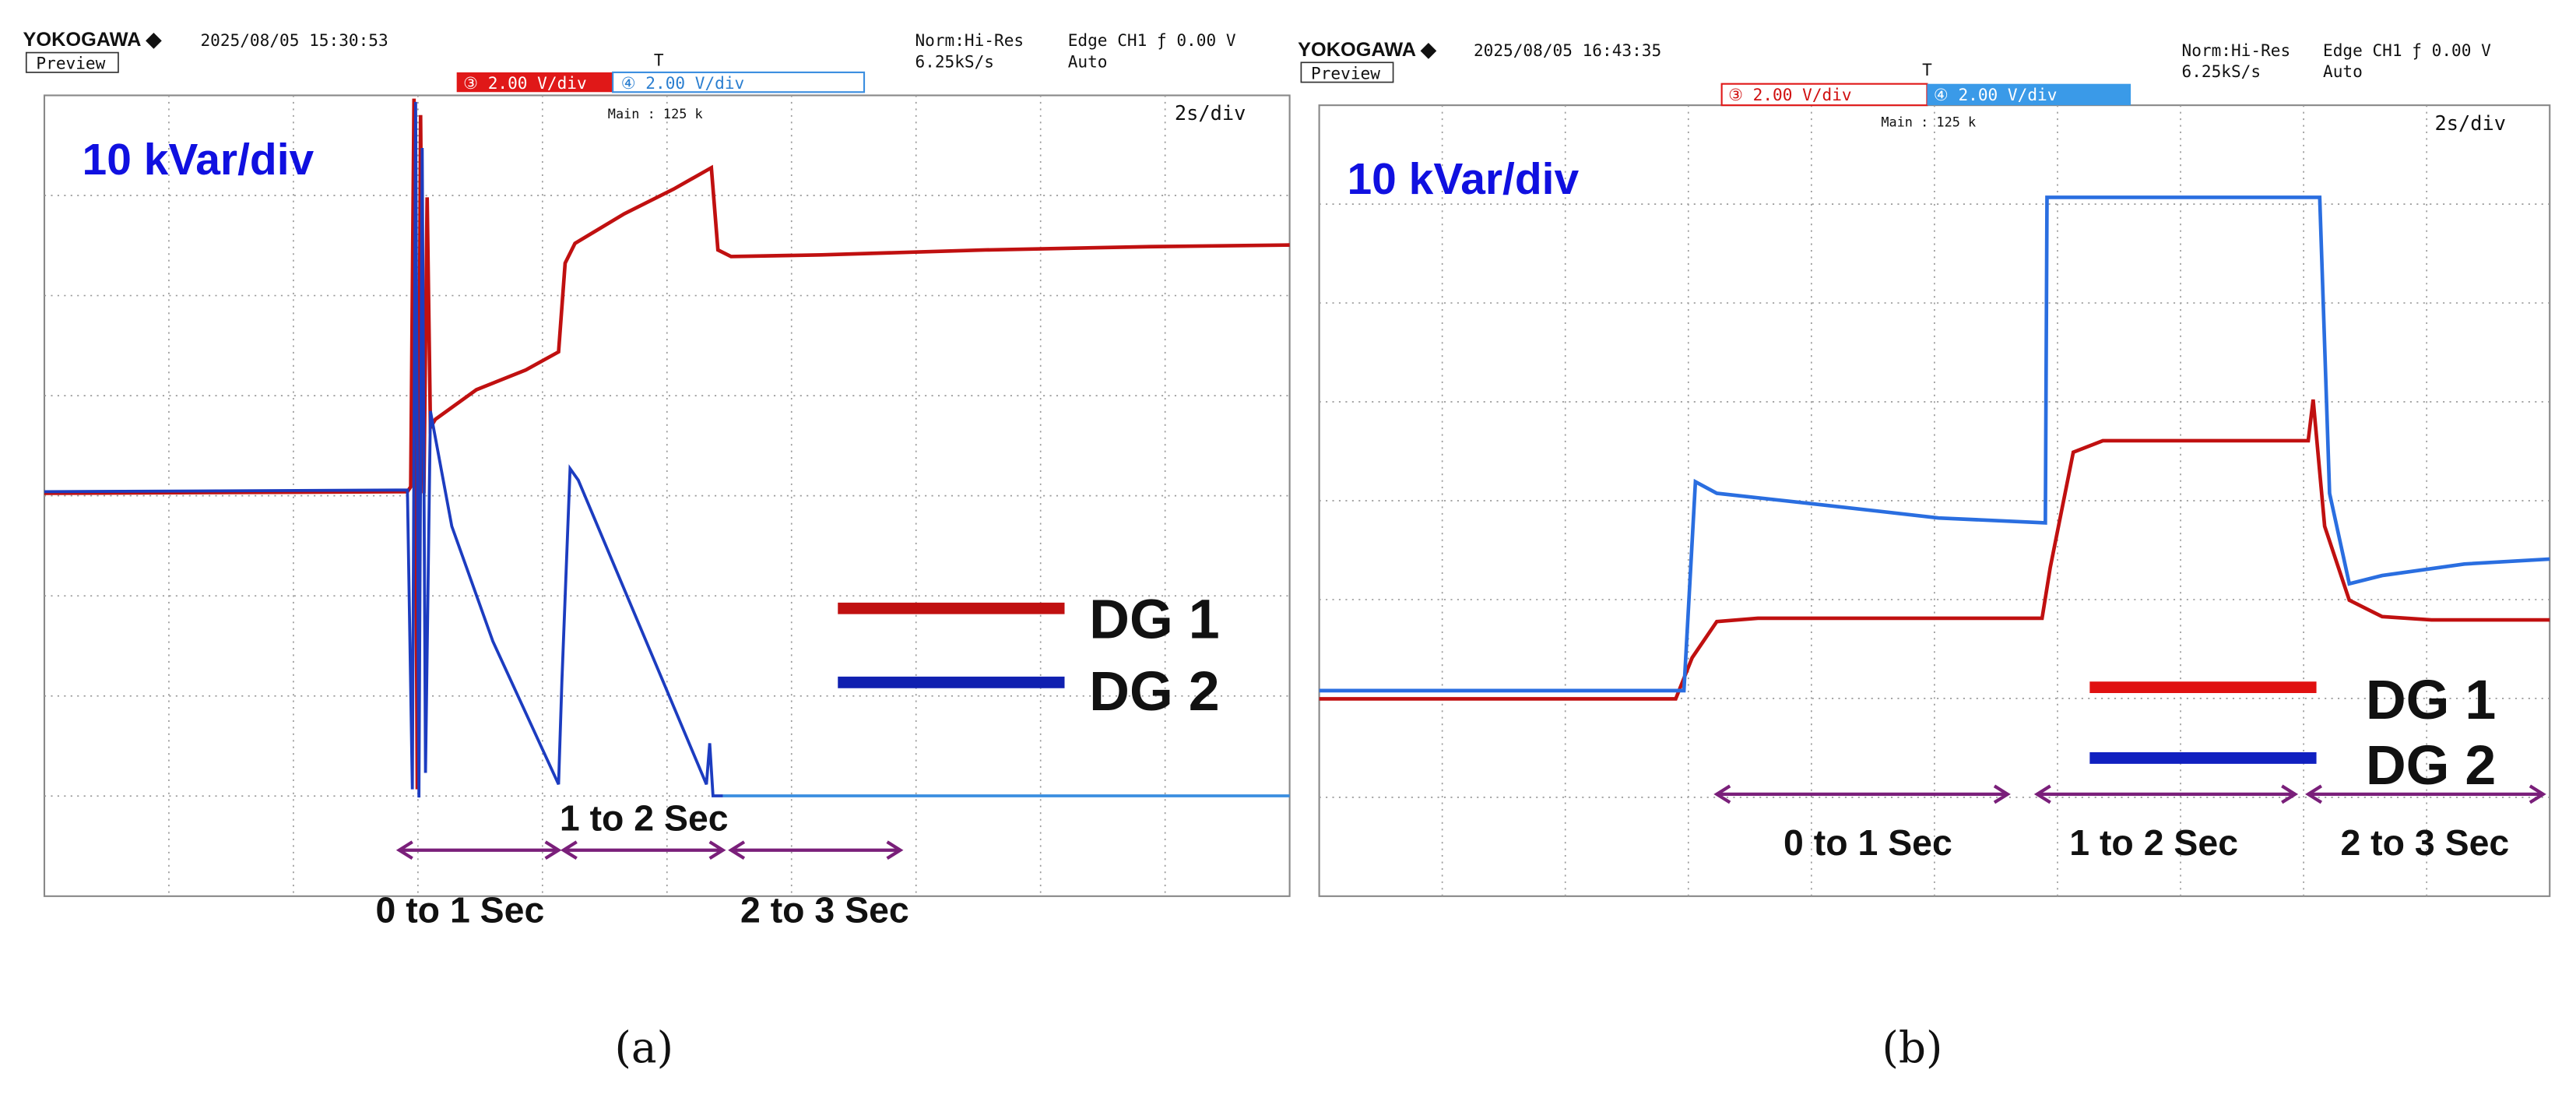 This screenshot has width=2576, height=1105. What do you see at coordinates (294, 40) in the screenshot?
I see `timestamp: 2025/08/05 15:30:53` at bounding box center [294, 40].